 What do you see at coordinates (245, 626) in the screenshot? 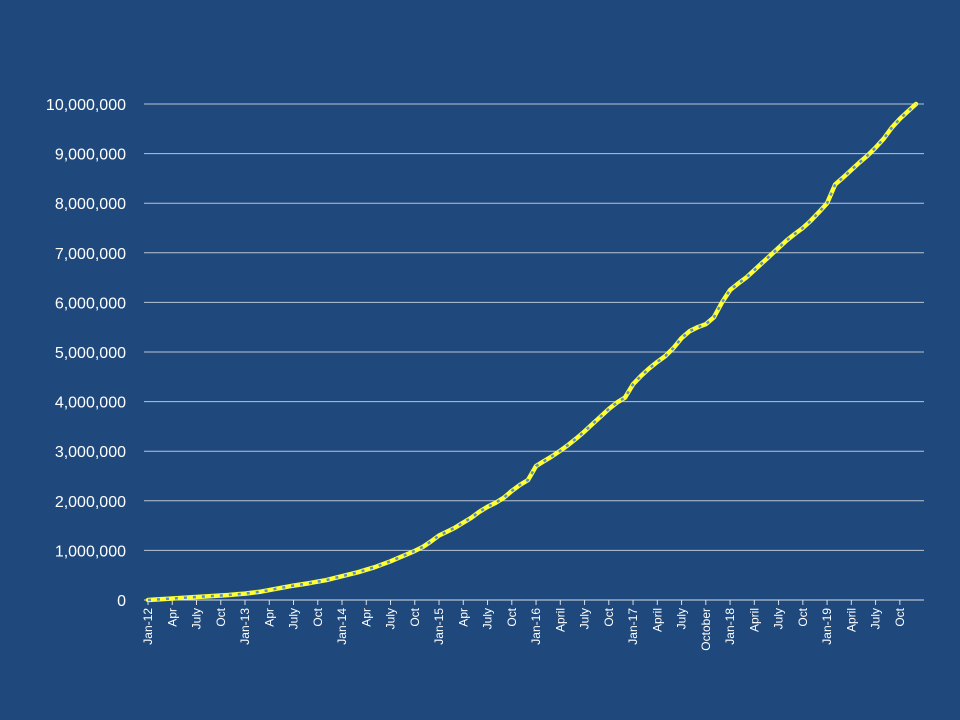
I see `x-tick-label: Jan-13` at bounding box center [245, 626].